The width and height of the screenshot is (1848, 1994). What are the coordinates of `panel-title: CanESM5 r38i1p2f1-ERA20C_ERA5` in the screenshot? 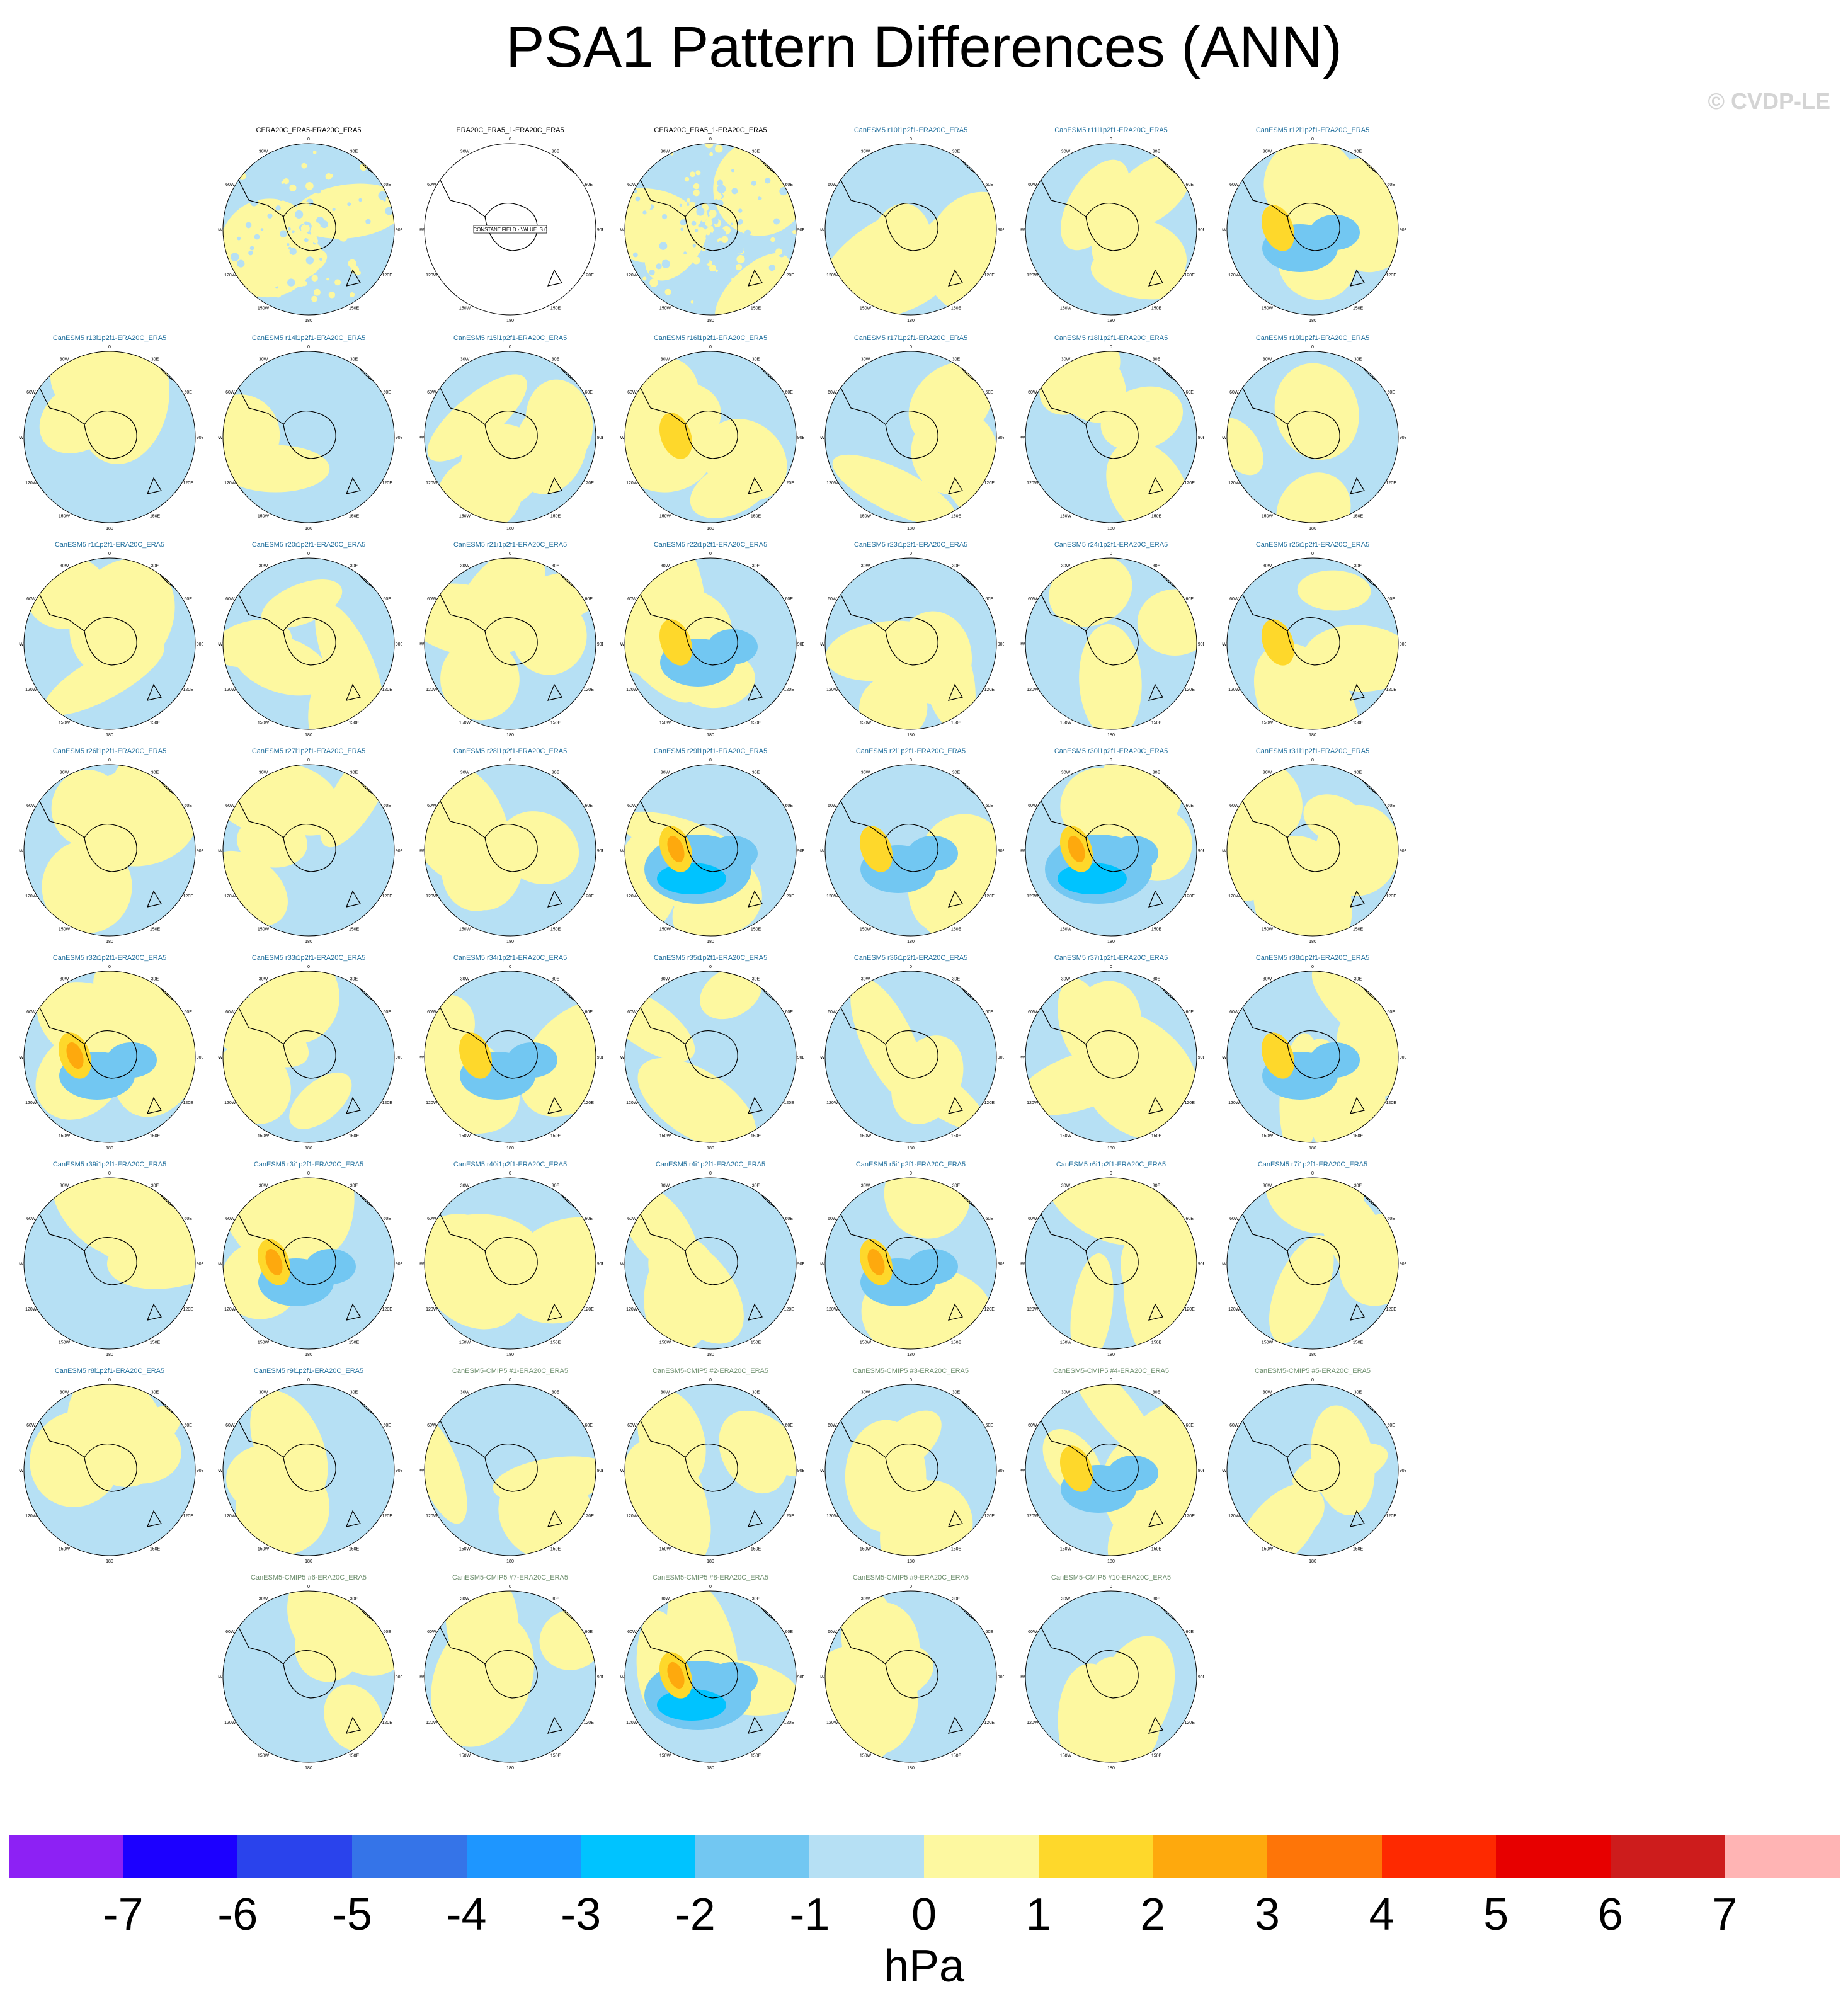 It's located at (1312, 958).